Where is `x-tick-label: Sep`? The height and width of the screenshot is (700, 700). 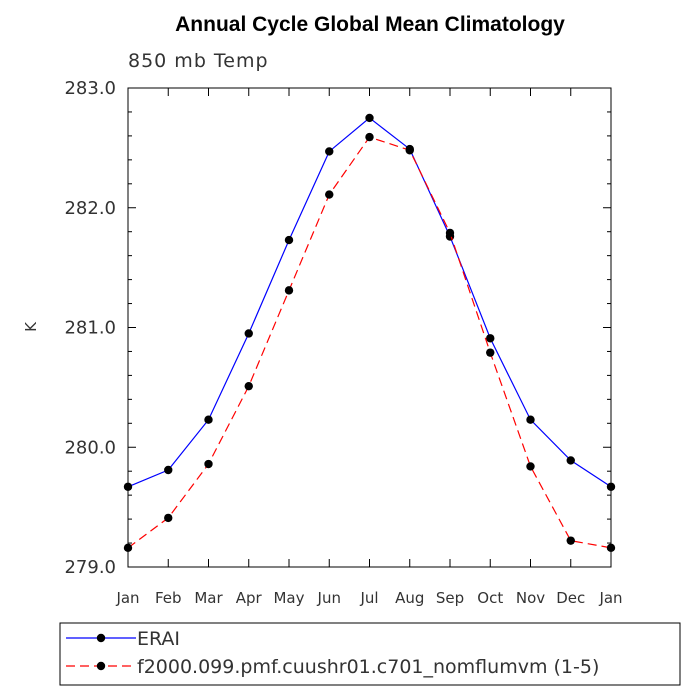 x-tick-label: Sep is located at coordinates (450, 598).